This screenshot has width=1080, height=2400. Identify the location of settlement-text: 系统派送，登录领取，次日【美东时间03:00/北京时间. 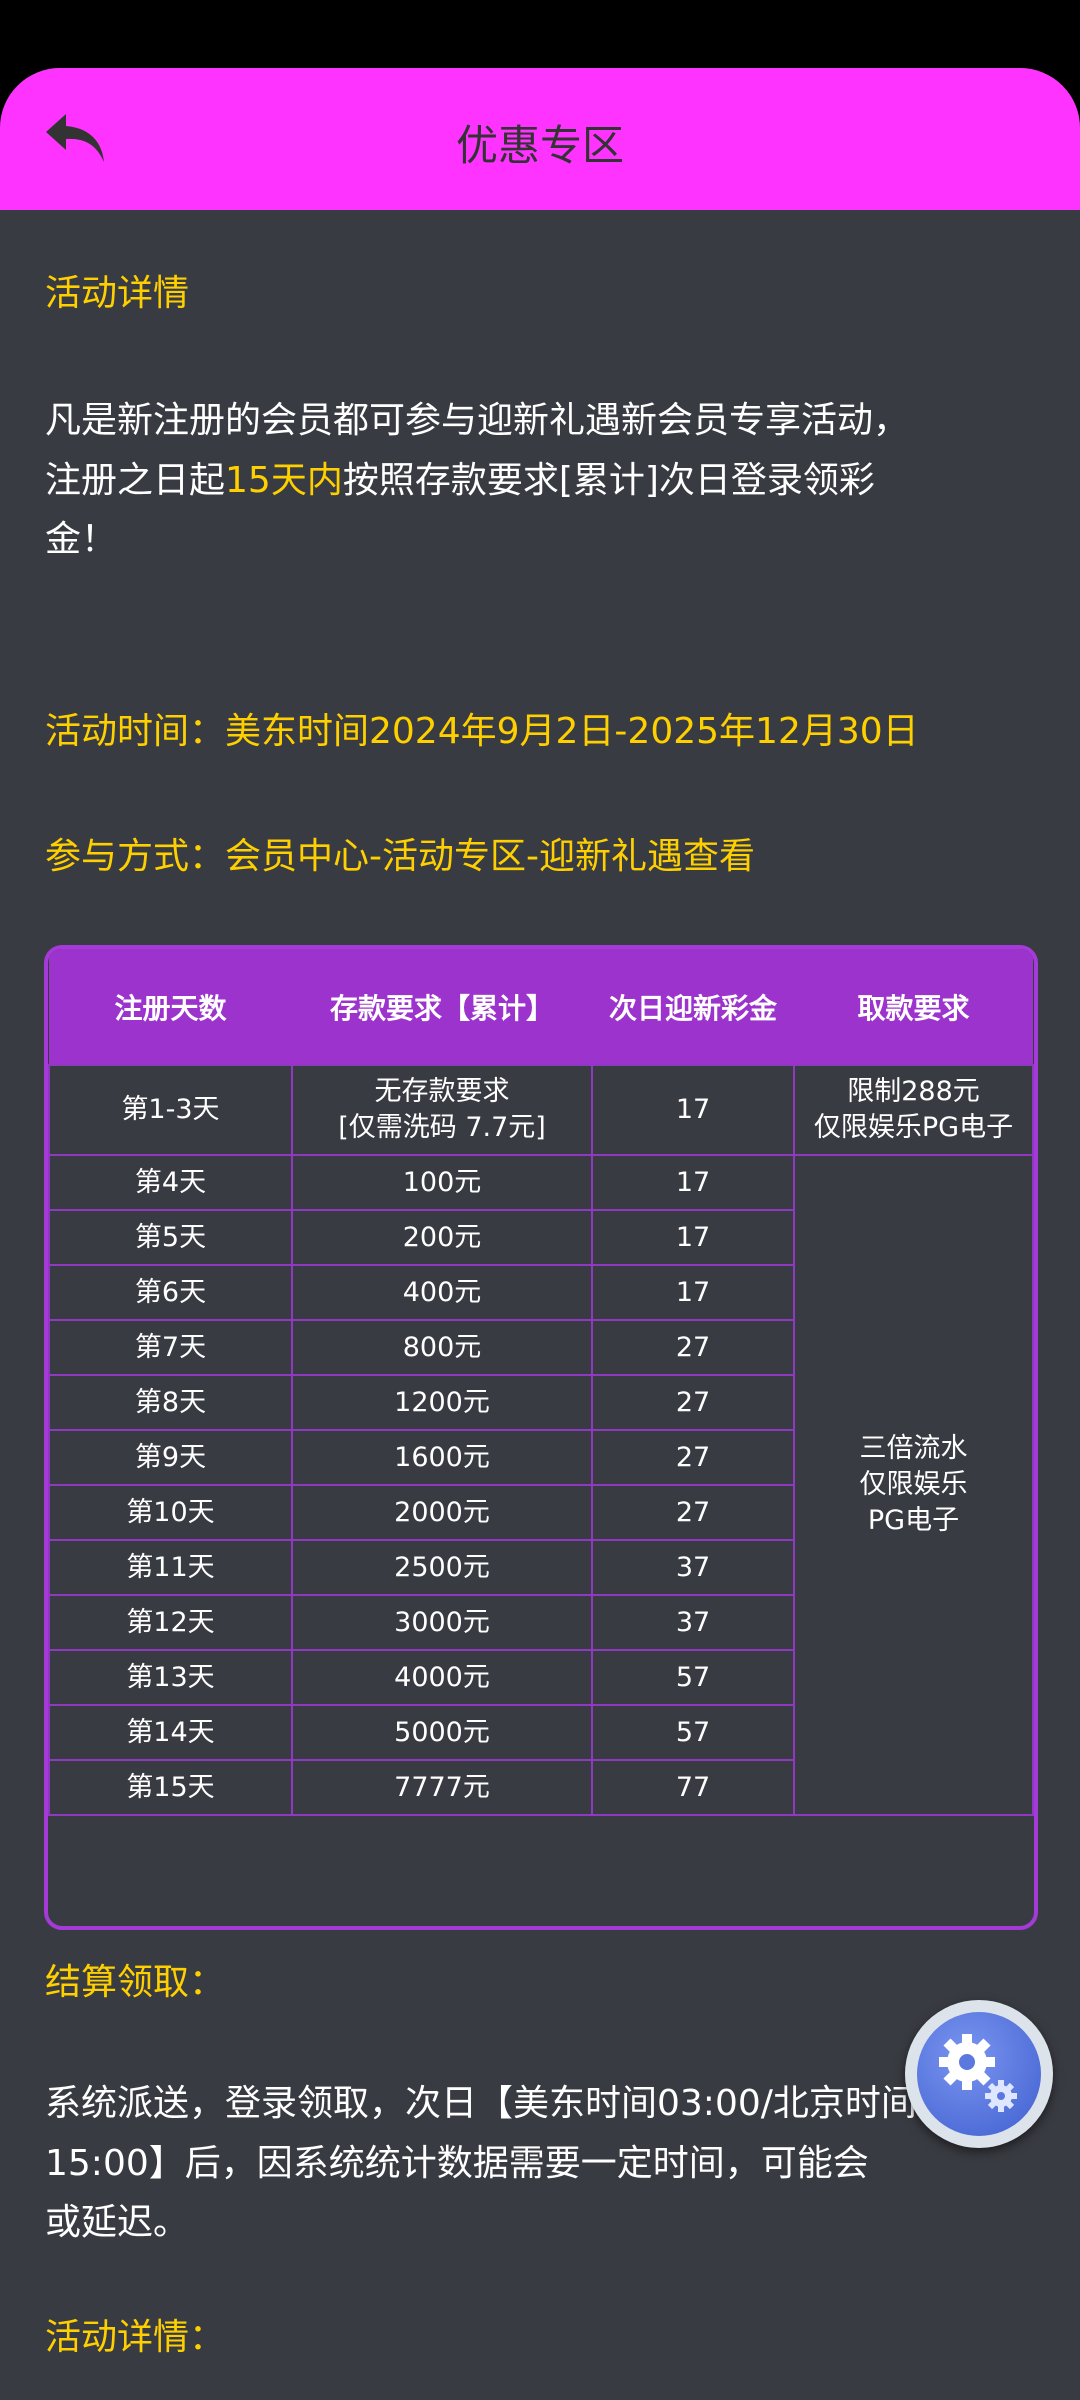
(481, 2103).